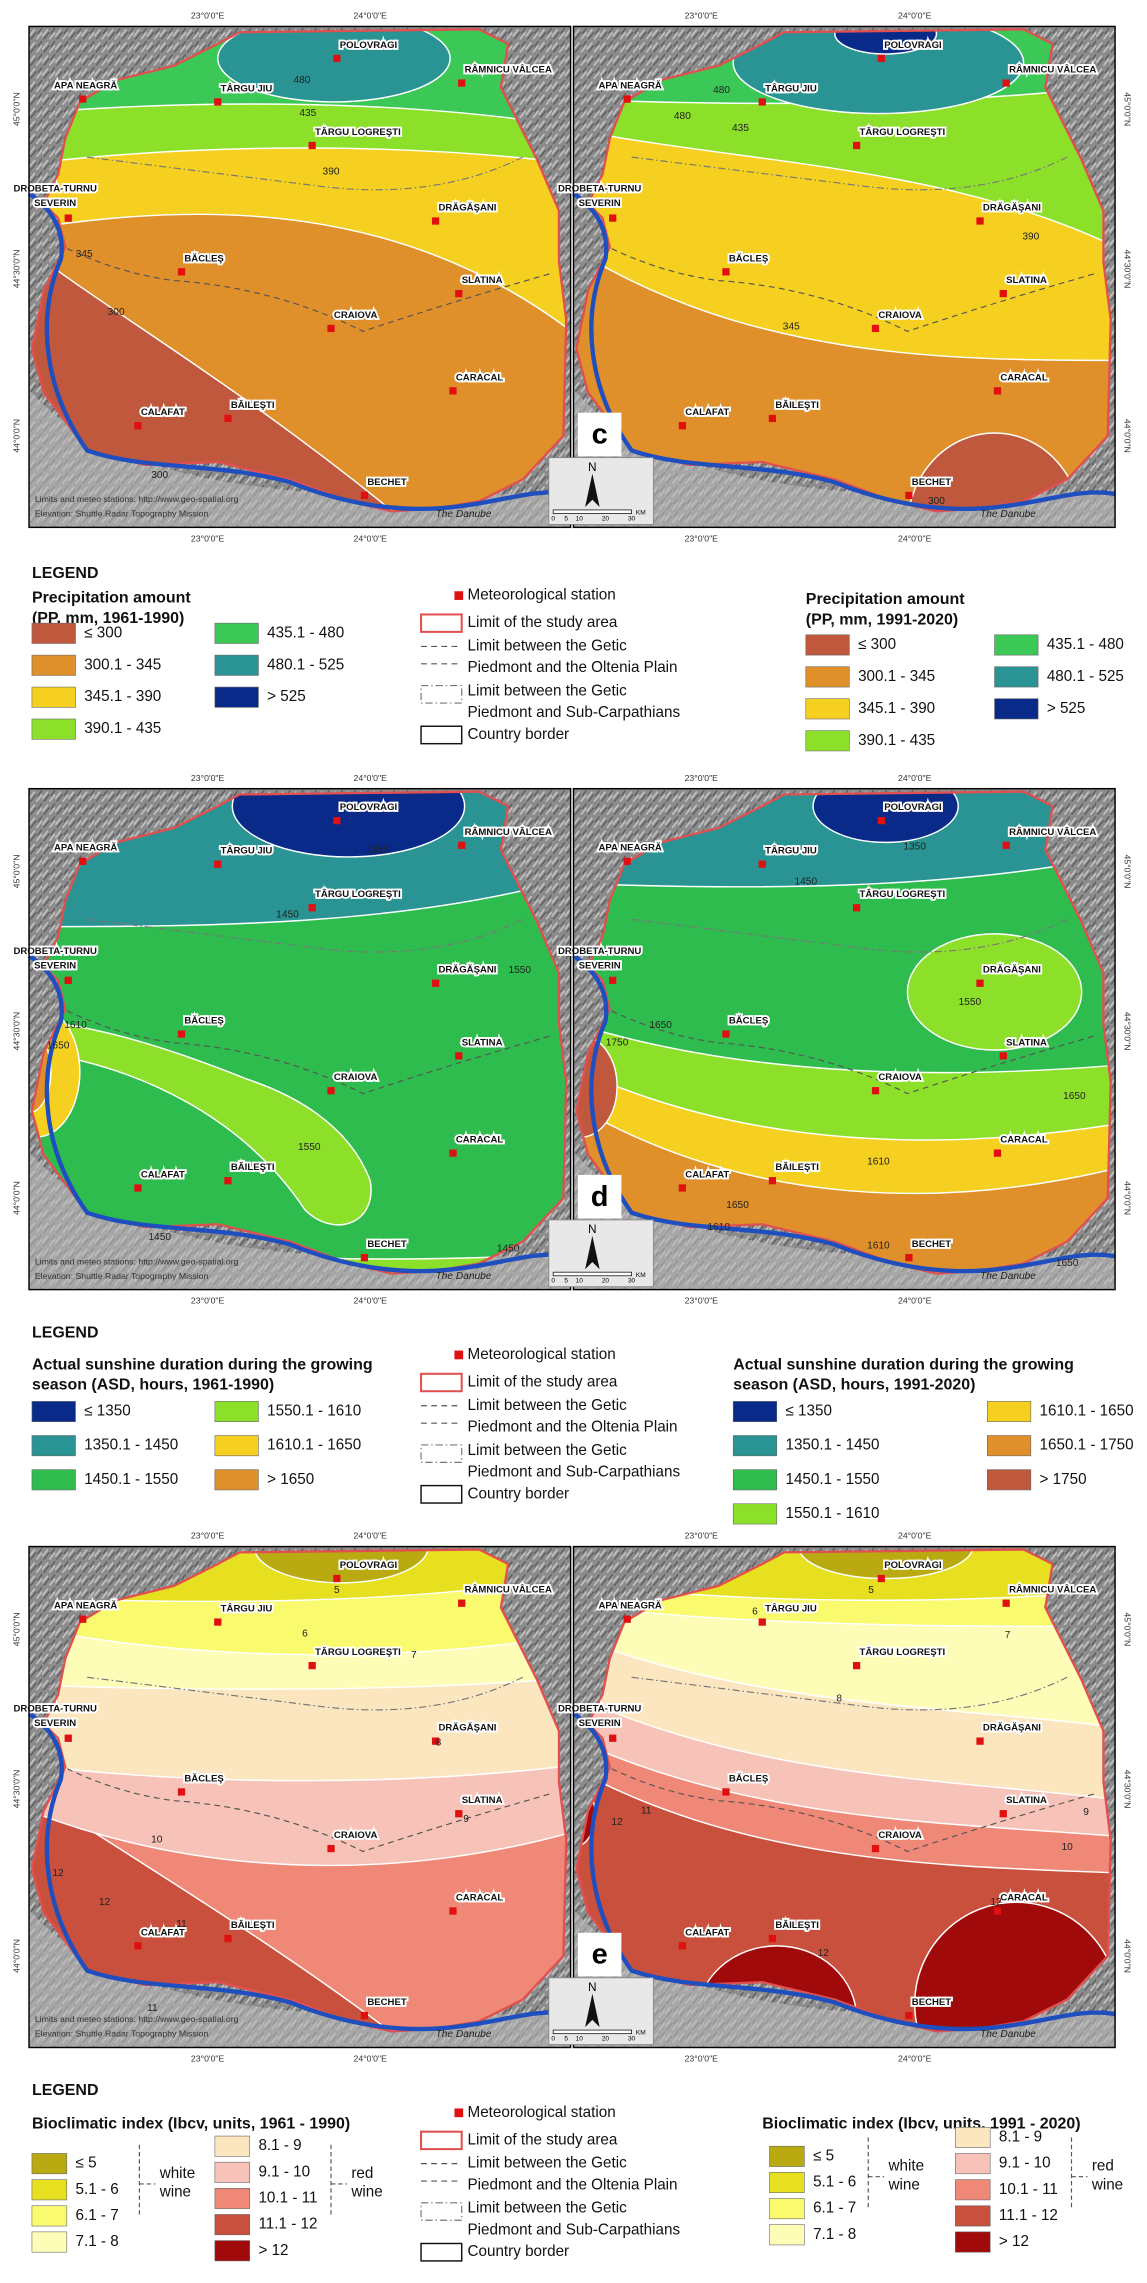  What do you see at coordinates (1024, 1140) in the screenshot?
I see `station-label: CARACAL` at bounding box center [1024, 1140].